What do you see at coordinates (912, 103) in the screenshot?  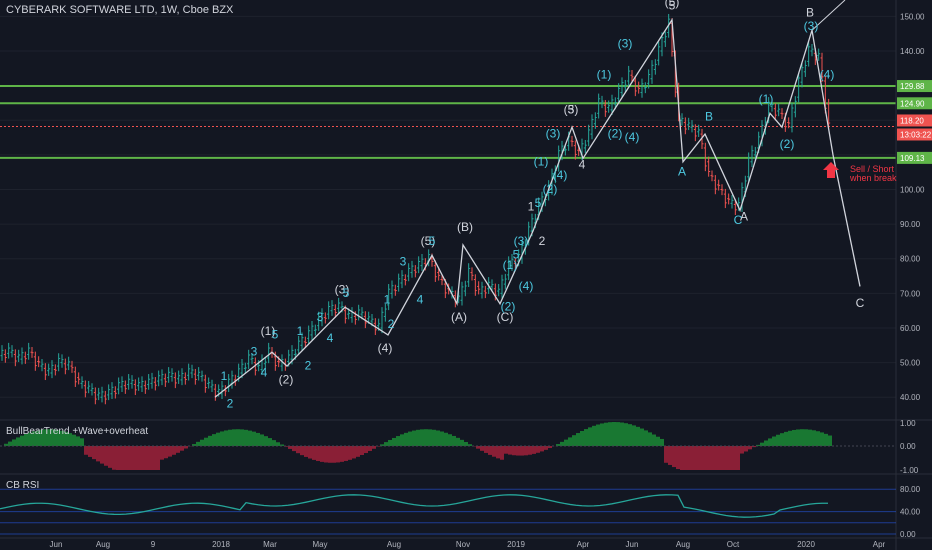 I see `price-tag-label: 124.90` at bounding box center [912, 103].